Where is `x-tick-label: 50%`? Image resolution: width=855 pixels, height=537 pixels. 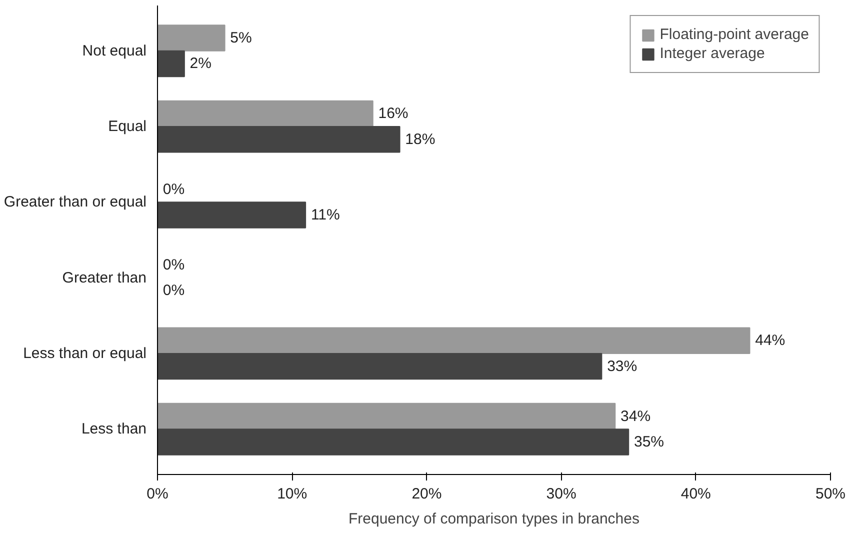
x-tick-label: 50% is located at coordinates (830, 494).